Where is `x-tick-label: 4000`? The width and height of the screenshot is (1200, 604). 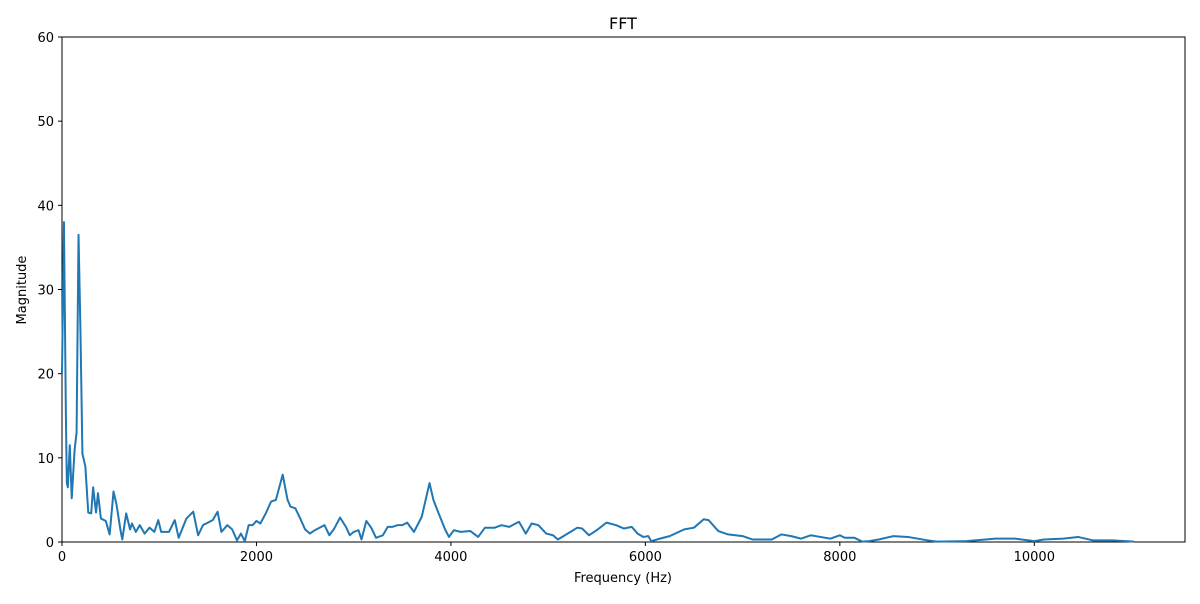 x-tick-label: 4000 is located at coordinates (450, 557).